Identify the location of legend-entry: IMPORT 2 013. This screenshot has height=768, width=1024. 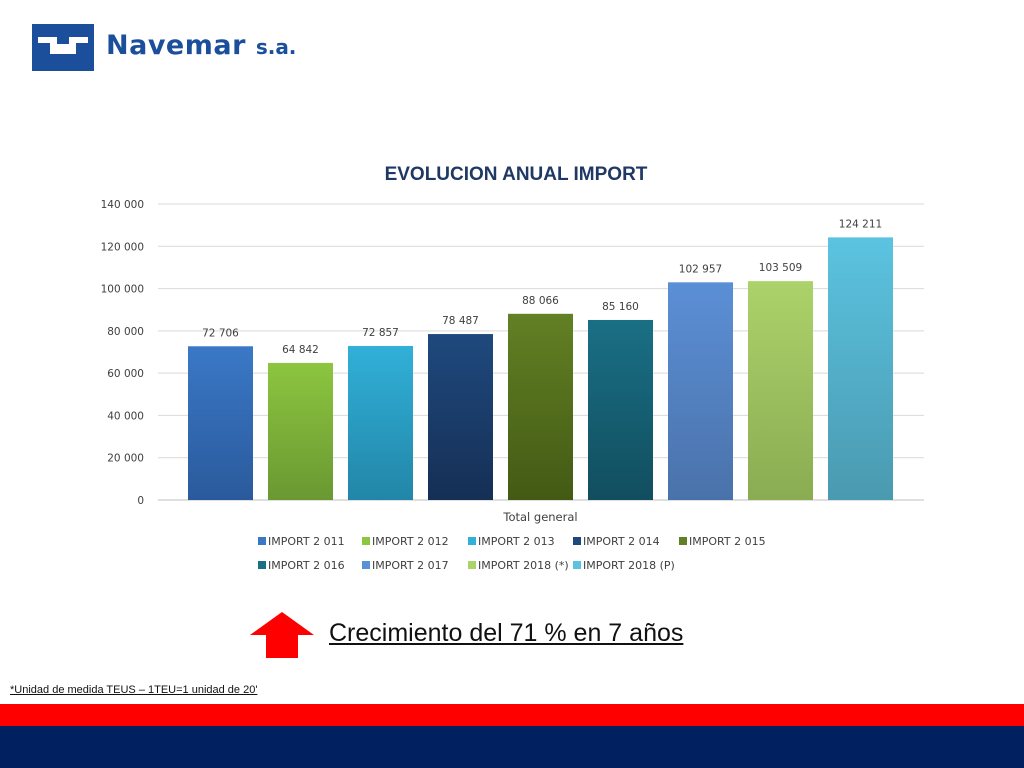
(516, 541).